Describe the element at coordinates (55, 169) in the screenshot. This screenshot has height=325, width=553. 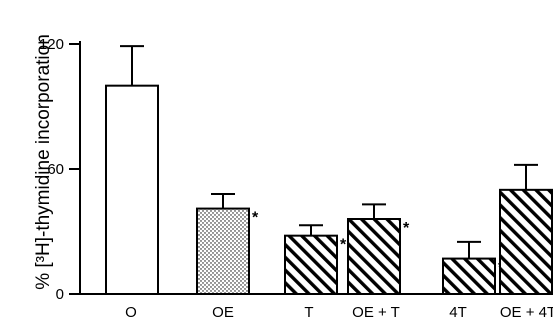
I see `y-tick-label: 60` at that location.